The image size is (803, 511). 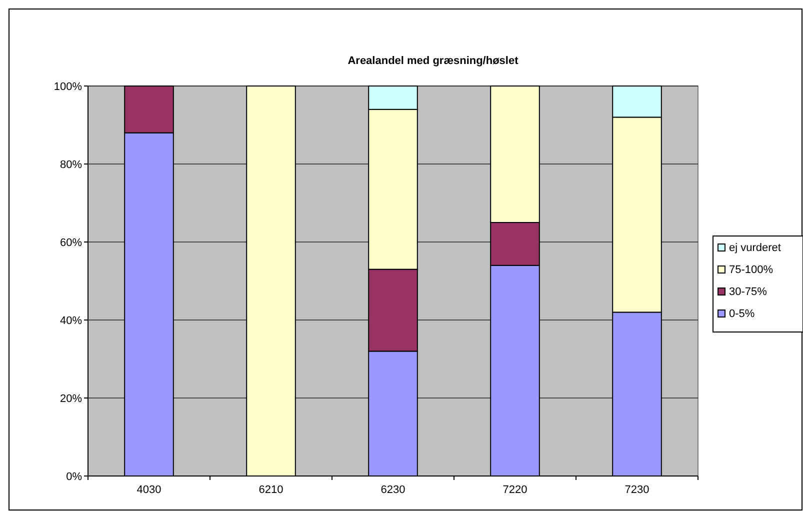 I want to click on x-tick-label: 6210, so click(x=271, y=490).